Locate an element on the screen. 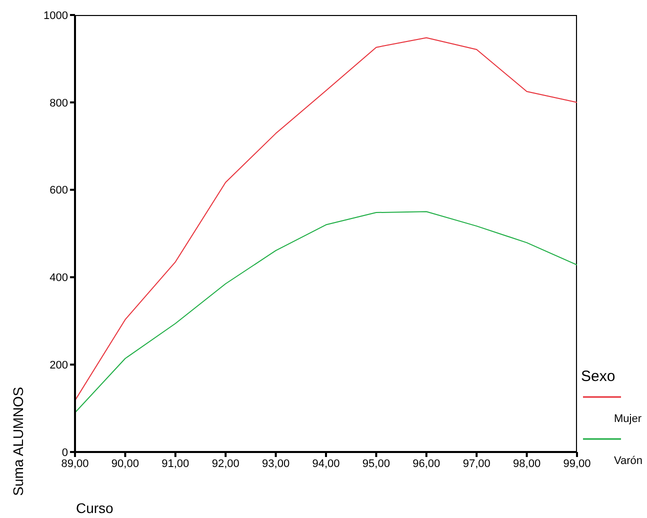 This screenshot has width=647, height=518. x-tick-label: 91,00 is located at coordinates (176, 464).